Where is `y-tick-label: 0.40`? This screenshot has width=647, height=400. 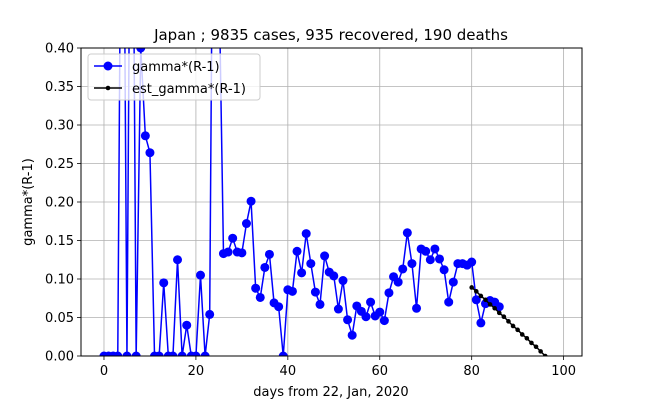 y-tick-label: 0.40 is located at coordinates (59, 49).